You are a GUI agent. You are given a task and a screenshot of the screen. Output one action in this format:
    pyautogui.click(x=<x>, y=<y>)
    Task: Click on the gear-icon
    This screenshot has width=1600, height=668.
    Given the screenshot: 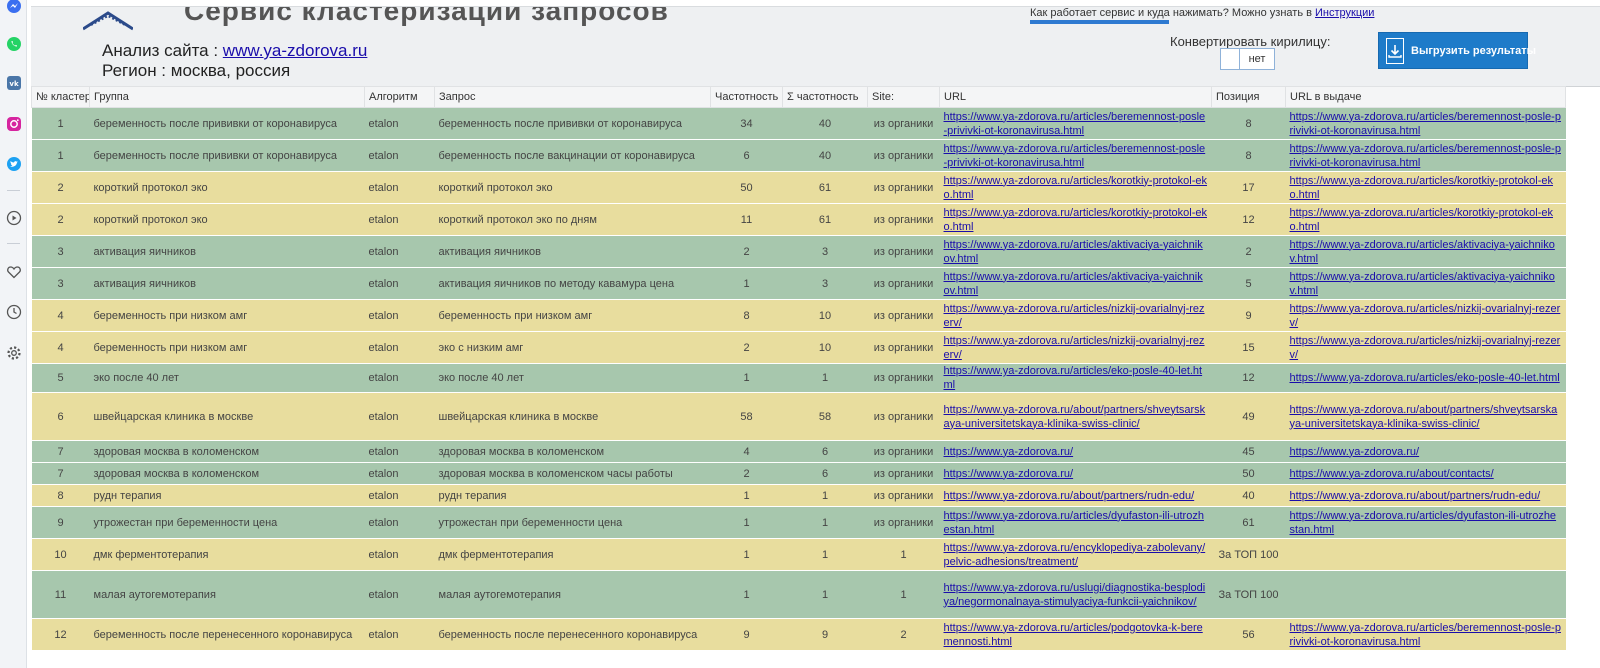 What is the action you would take?
    pyautogui.click(x=13, y=352)
    